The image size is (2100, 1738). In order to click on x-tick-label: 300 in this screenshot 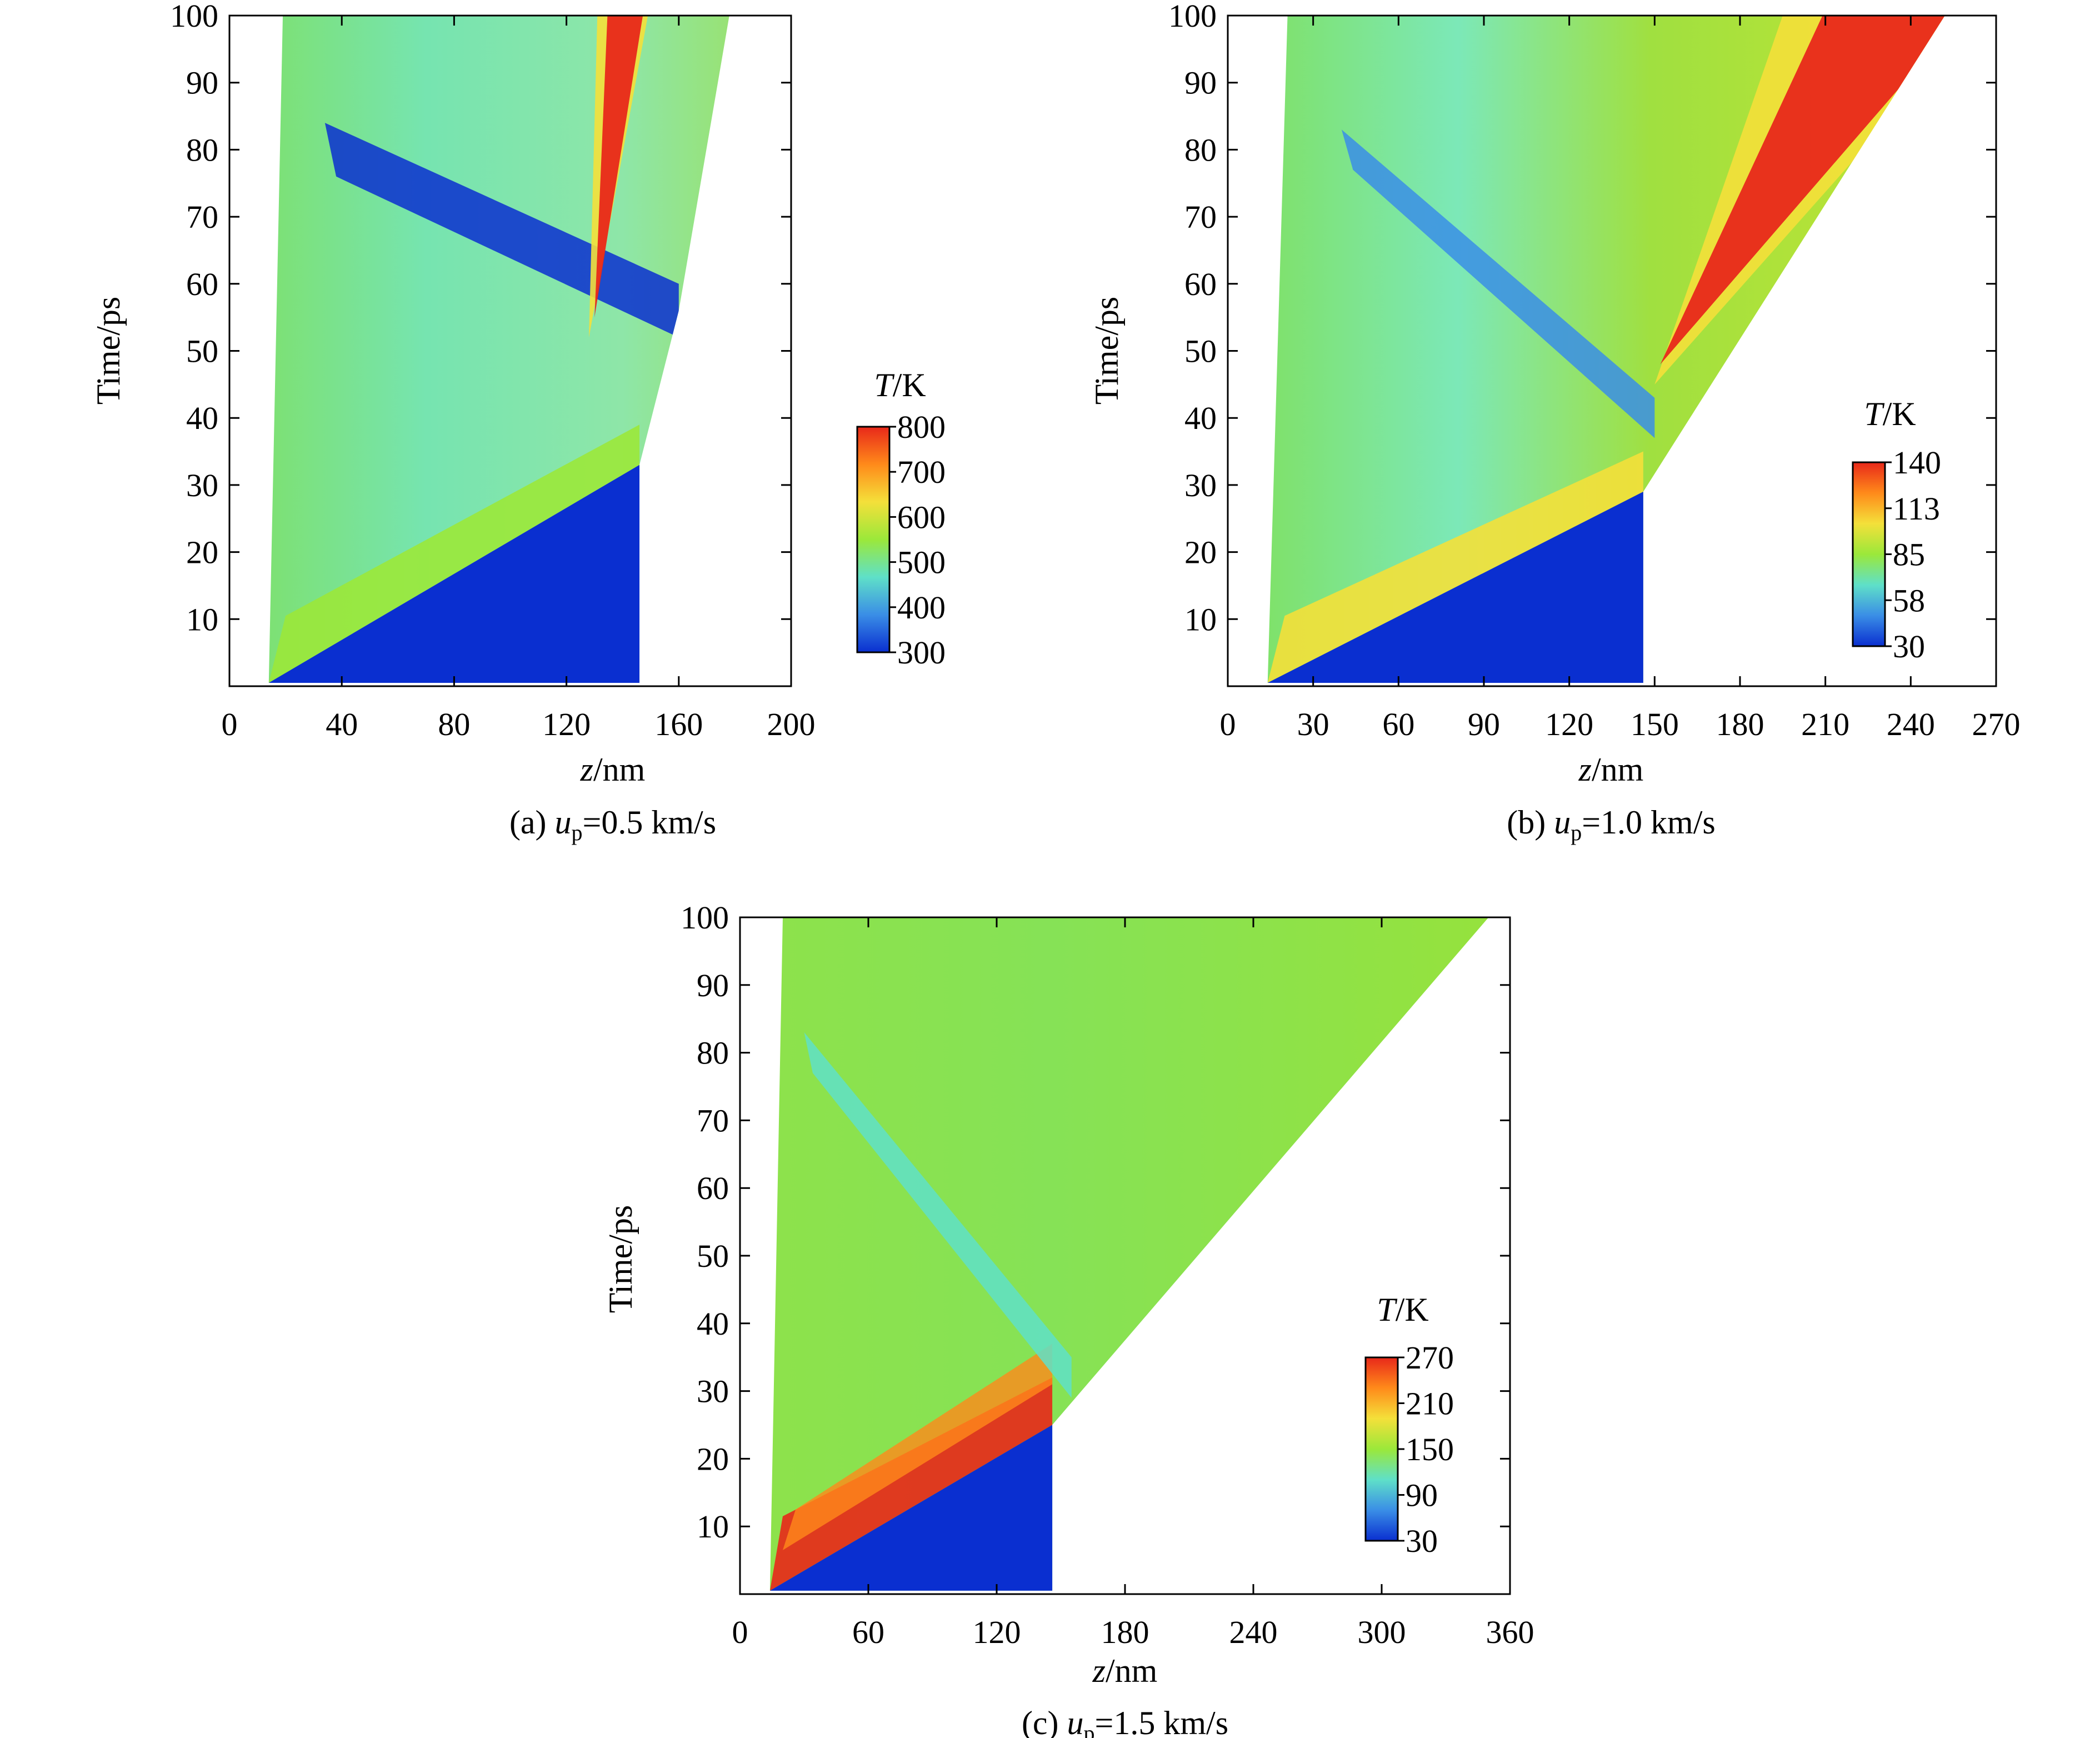, I will do `click(1382, 1632)`.